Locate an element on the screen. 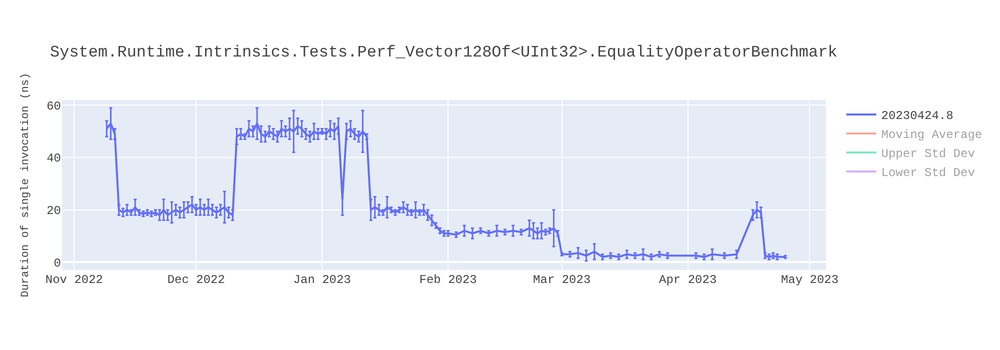 The height and width of the screenshot is (350, 1000). x-tick-label: Jan 2023 is located at coordinates (322, 280).